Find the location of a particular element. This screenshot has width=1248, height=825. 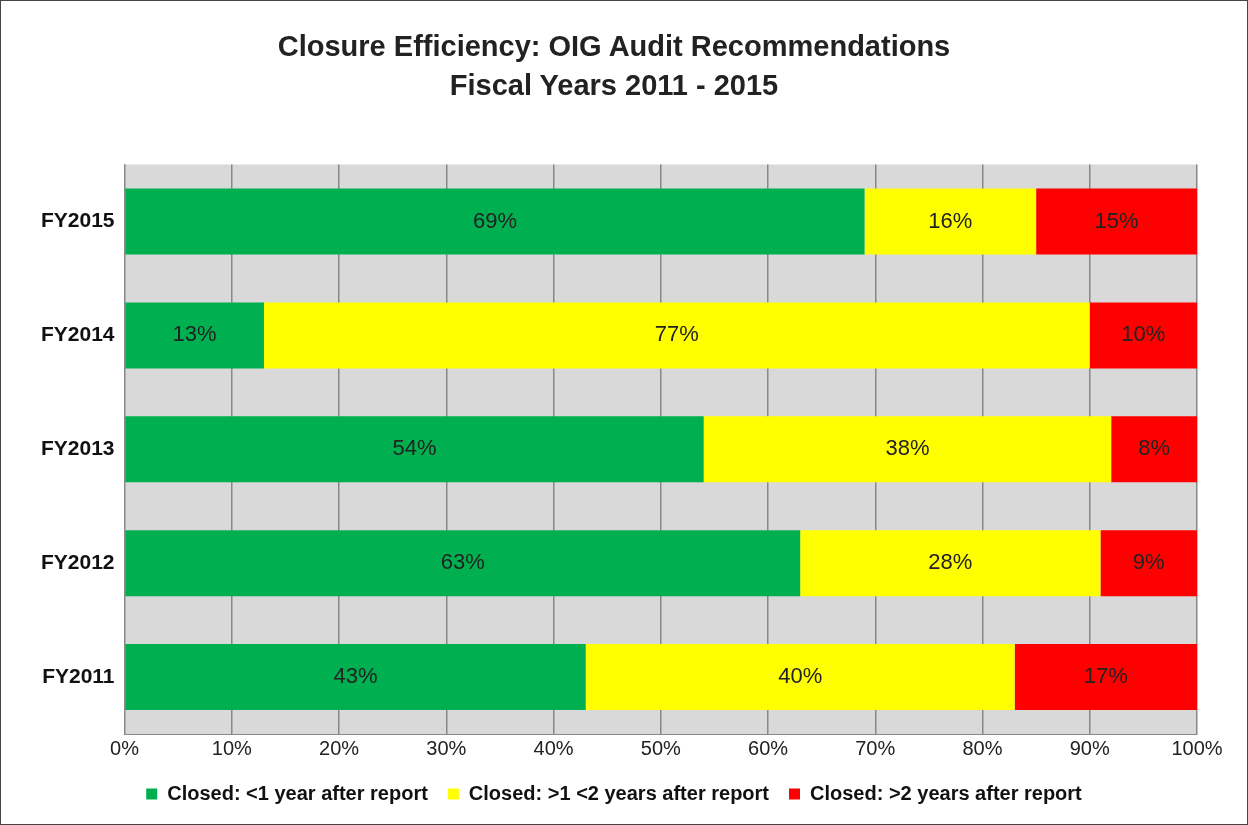

data-label: 16% is located at coordinates (950, 220).